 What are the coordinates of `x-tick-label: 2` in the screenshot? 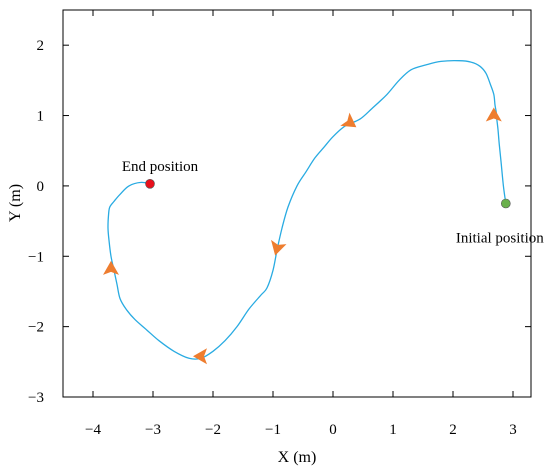 It's located at (453, 430).